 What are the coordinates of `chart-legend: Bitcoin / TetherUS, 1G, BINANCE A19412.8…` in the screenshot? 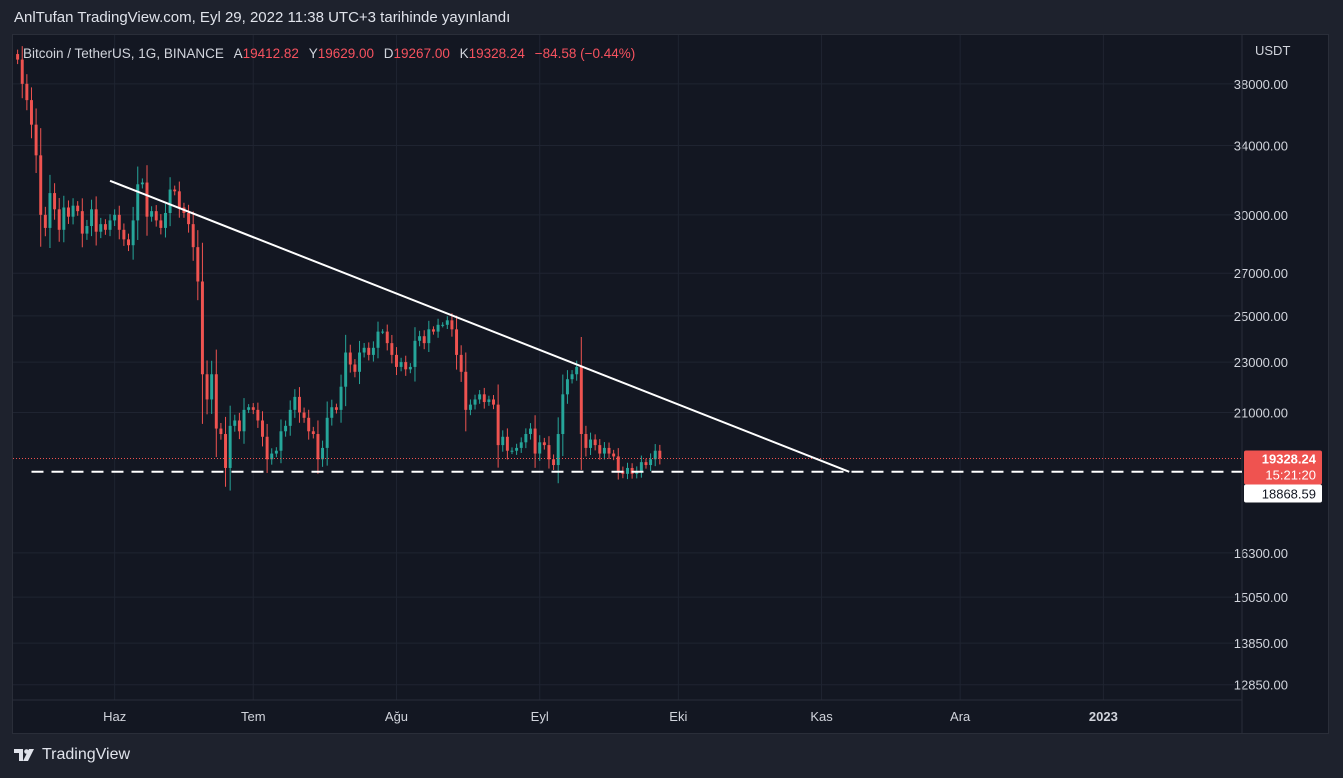 It's located at (329, 53).